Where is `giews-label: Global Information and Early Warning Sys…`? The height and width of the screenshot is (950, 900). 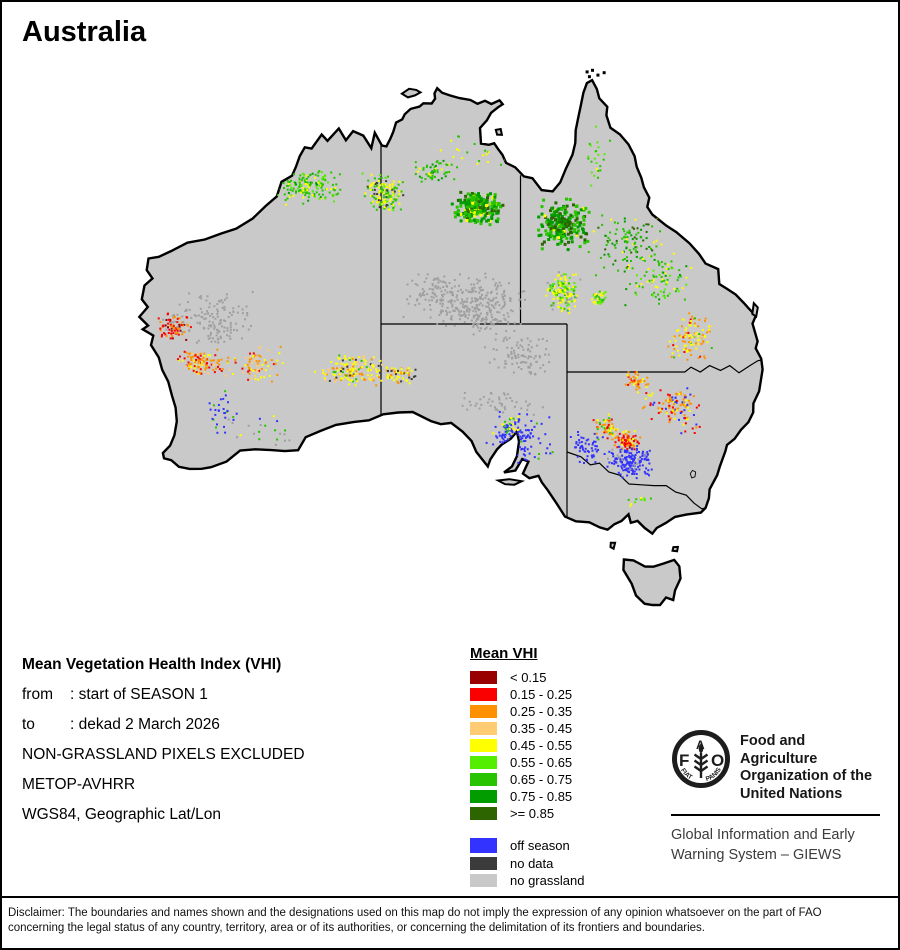 giews-label: Global Information and Early Warning Sys… is located at coordinates (763, 845).